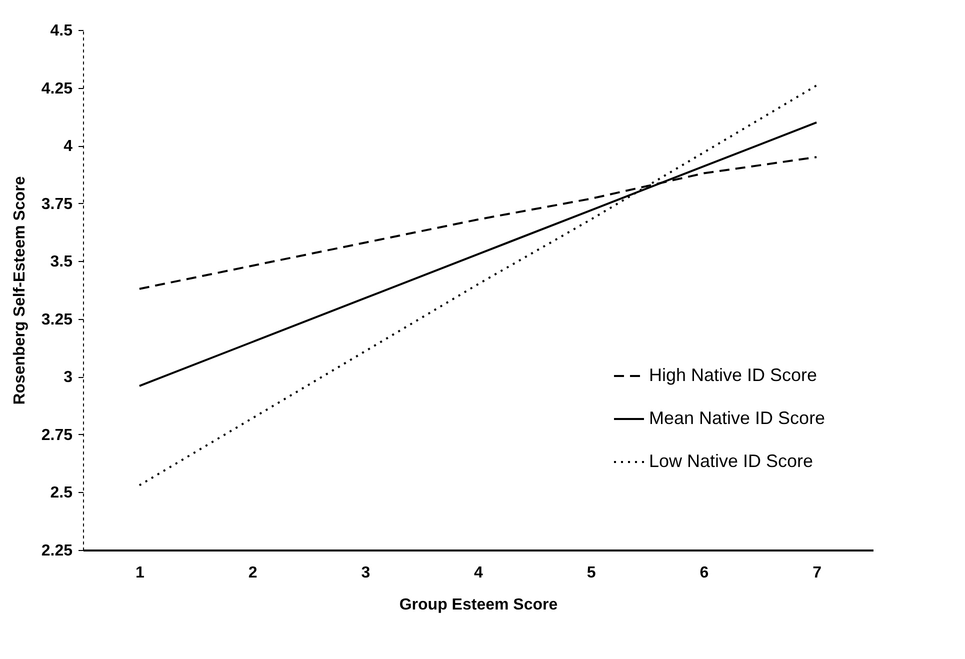  Describe the element at coordinates (591, 573) in the screenshot. I see `x-tick-label: 5` at that location.